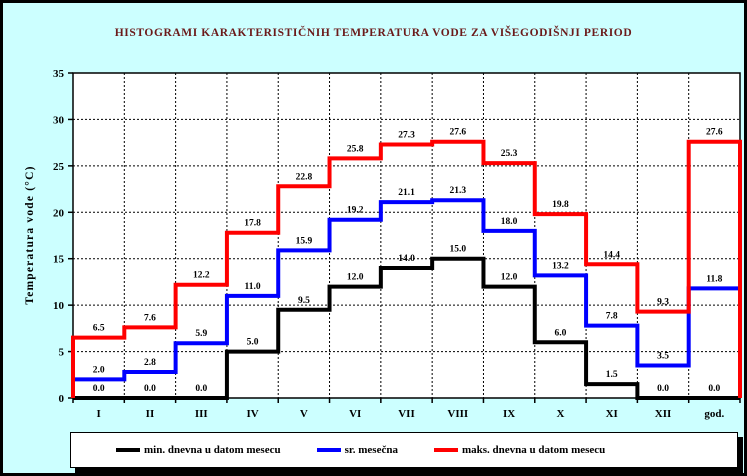 This screenshot has width=747, height=476. Describe the element at coordinates (560, 414) in the screenshot. I see `x-category-label: X` at that location.